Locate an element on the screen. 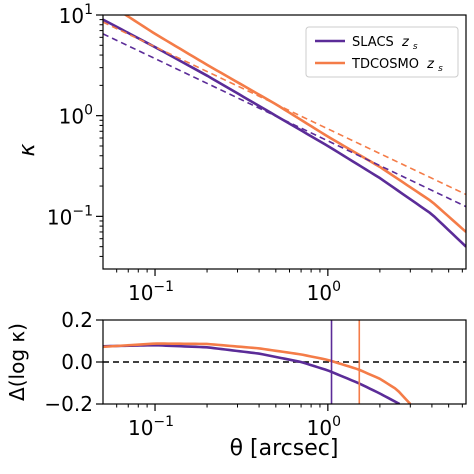  bottom-series-slacs is located at coordinates (252, 373).